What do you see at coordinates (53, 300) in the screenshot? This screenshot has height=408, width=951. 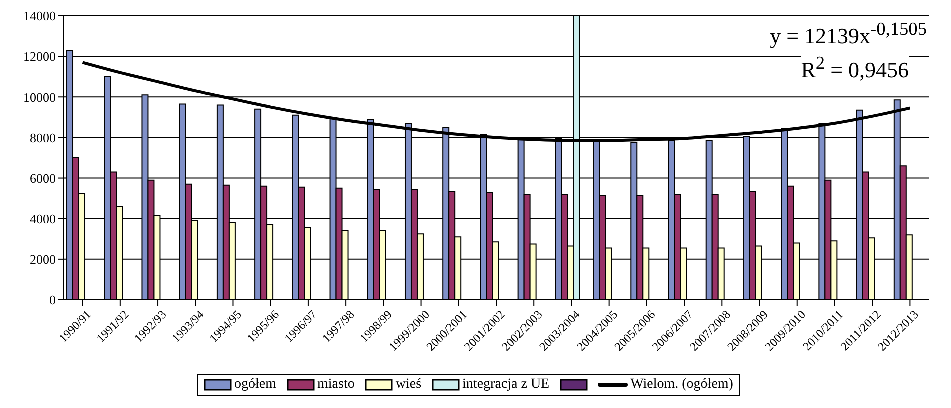 I see `y-tick-label: 0` at bounding box center [53, 300].